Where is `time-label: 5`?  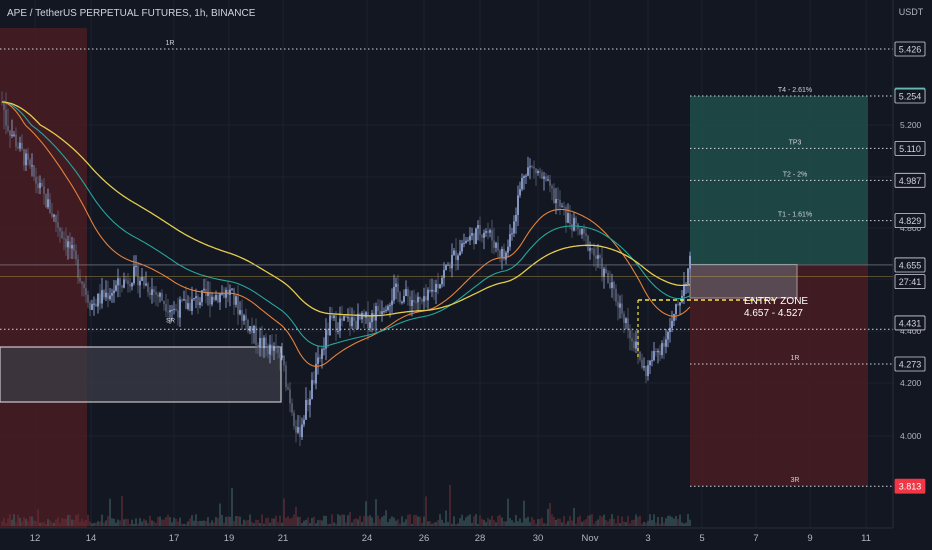 time-label: 5 is located at coordinates (701, 538).